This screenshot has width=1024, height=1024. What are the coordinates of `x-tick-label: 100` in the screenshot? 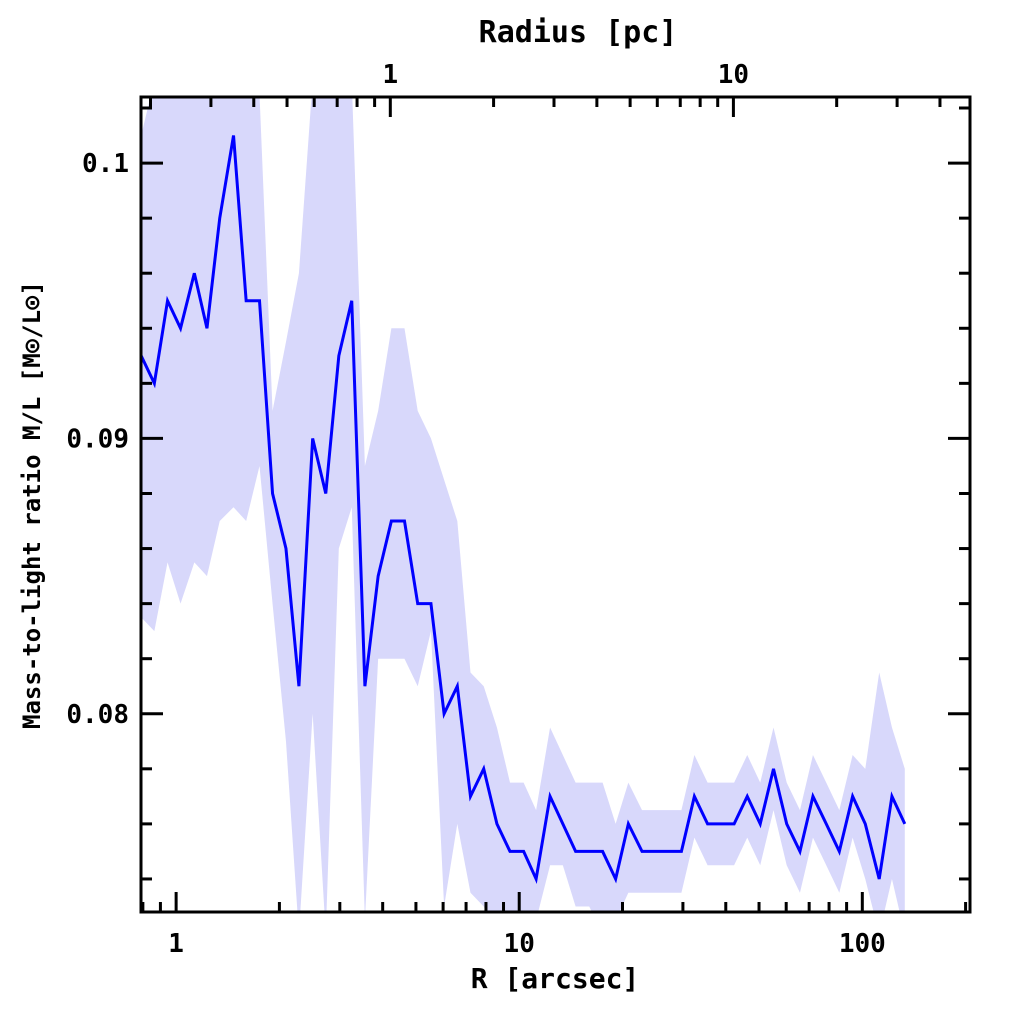 It's located at (862, 944).